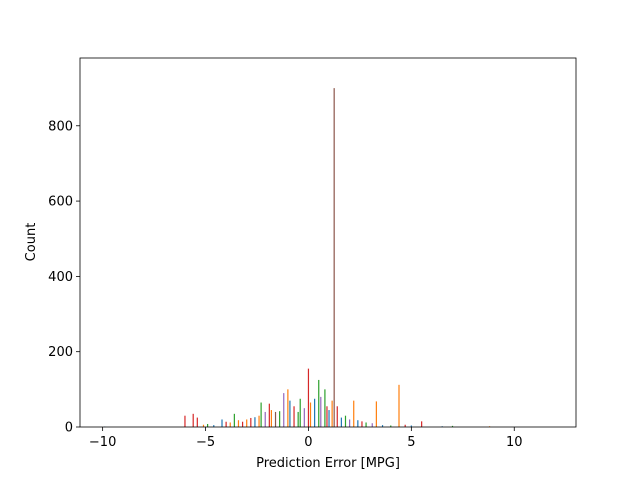 This screenshot has width=640, height=480. What do you see at coordinates (411, 442) in the screenshot?
I see `x-tick-label-3: 5` at bounding box center [411, 442].